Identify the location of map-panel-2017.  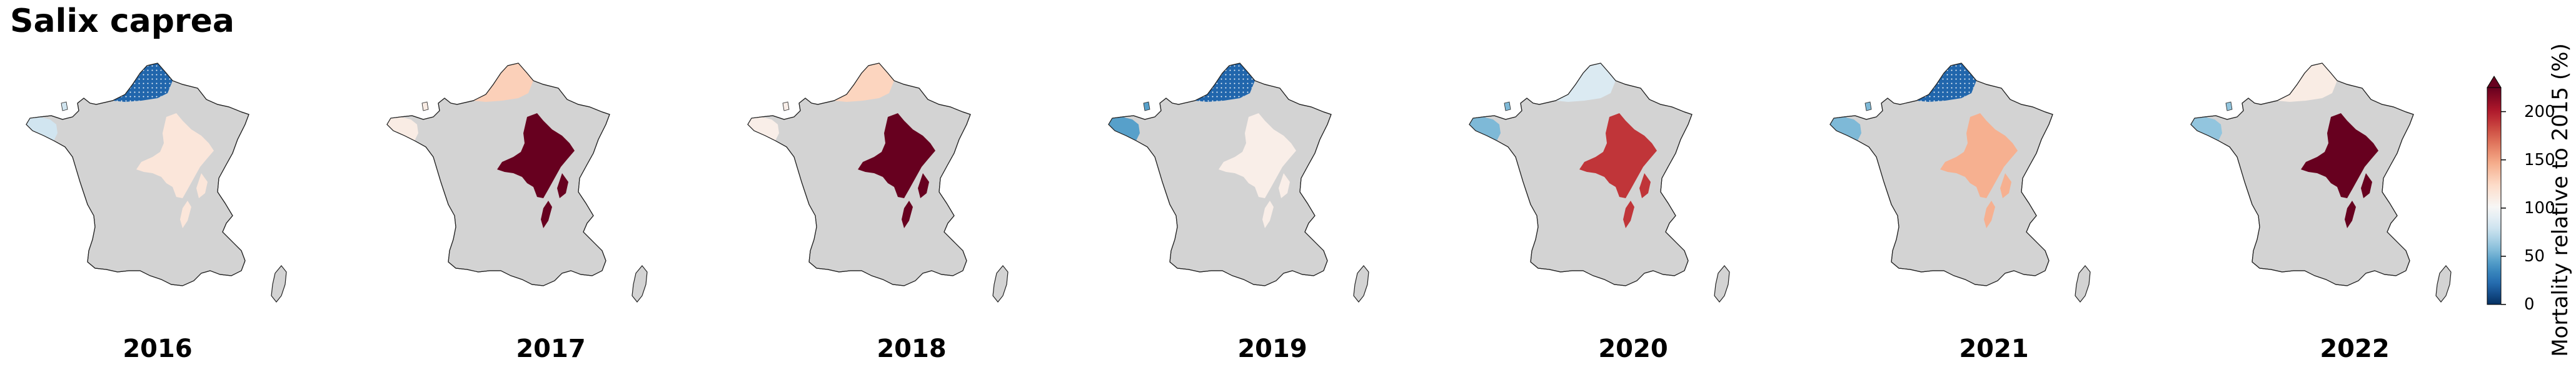
(517, 190).